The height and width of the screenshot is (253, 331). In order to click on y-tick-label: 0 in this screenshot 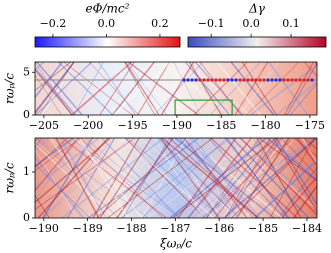, I will do `click(26, 217)`.